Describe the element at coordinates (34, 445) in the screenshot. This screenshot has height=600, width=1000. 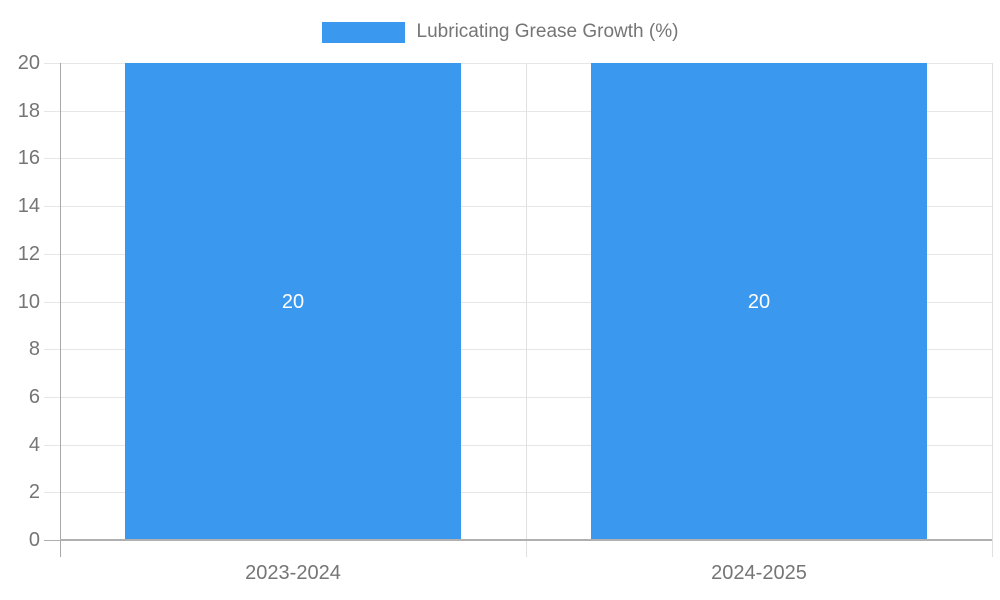
I see `y-tick-label: 4` at that location.